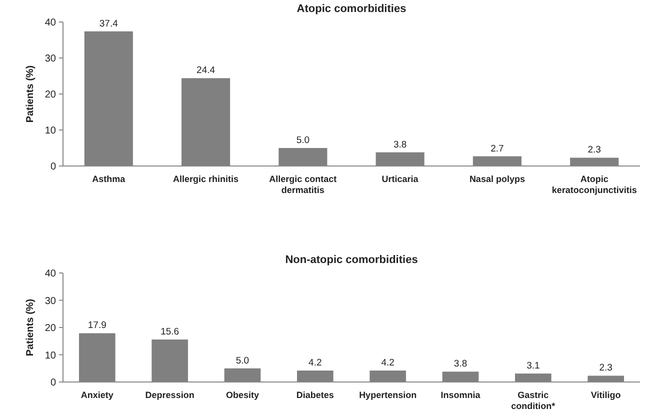  I want to click on data-label: 17.9, so click(97, 326).